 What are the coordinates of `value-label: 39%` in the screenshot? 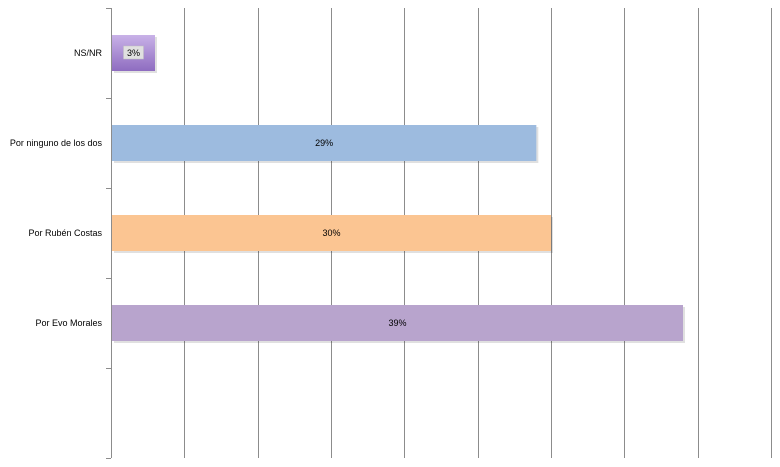 It's located at (397, 323).